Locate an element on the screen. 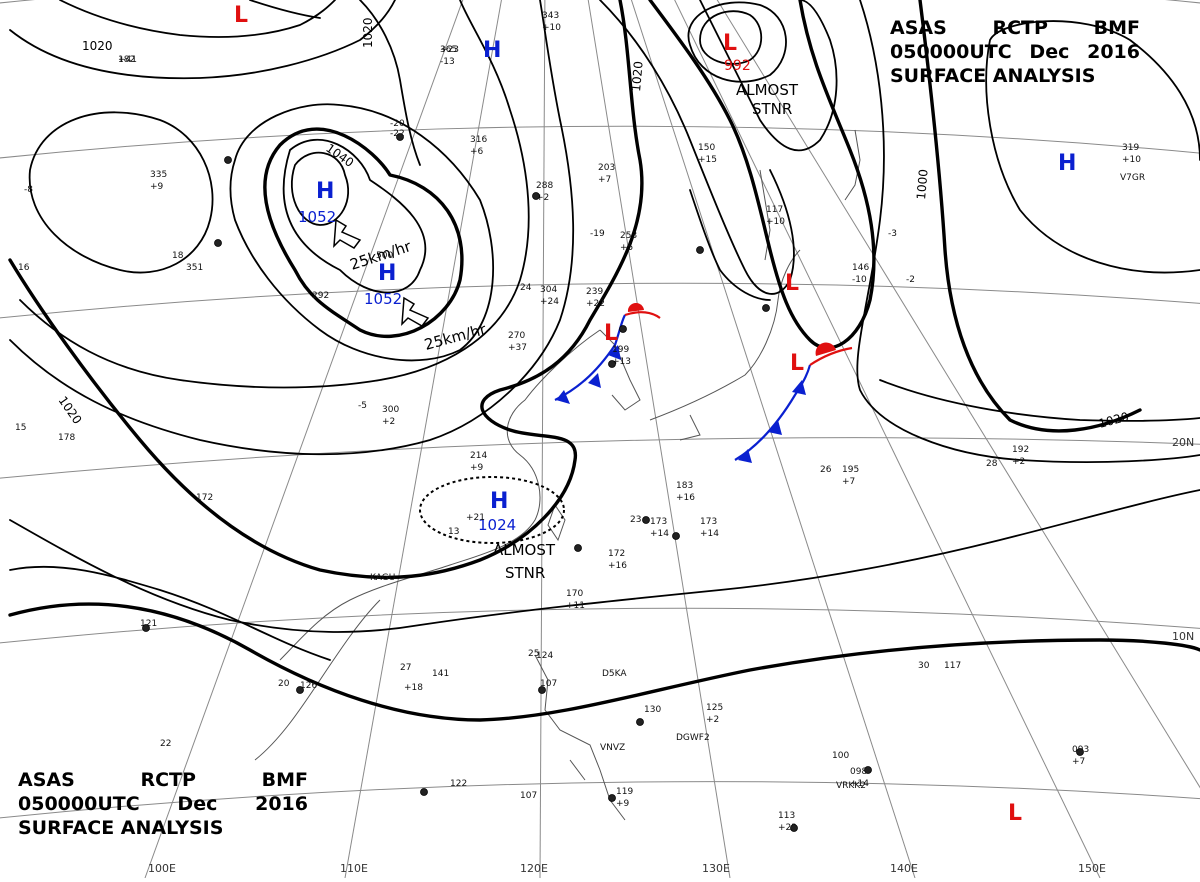 This screenshot has height=882, width=1200. longitude-label: 110E is located at coordinates (354, 868).